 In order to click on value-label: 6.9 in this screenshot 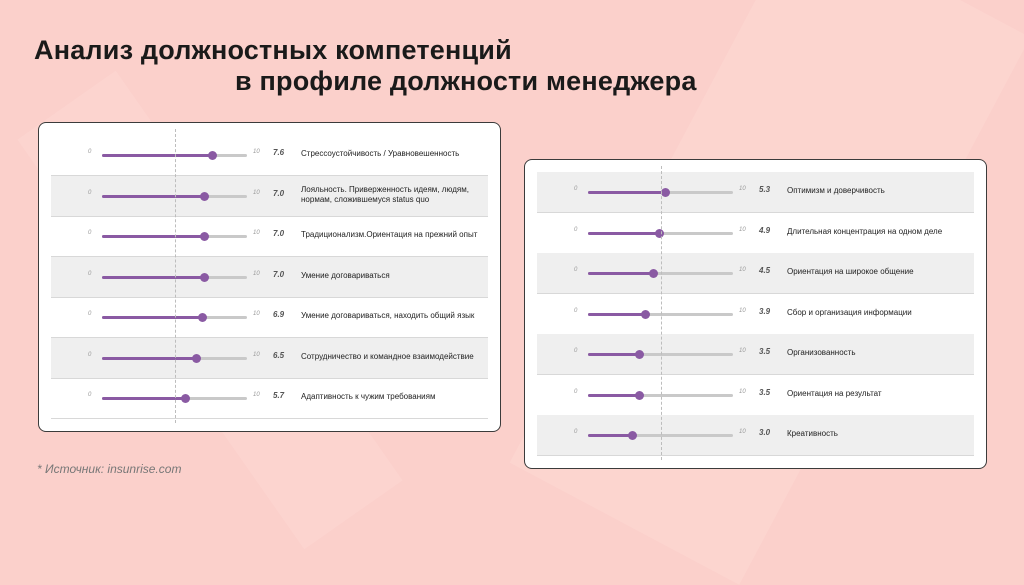, I will do `click(279, 314)`.